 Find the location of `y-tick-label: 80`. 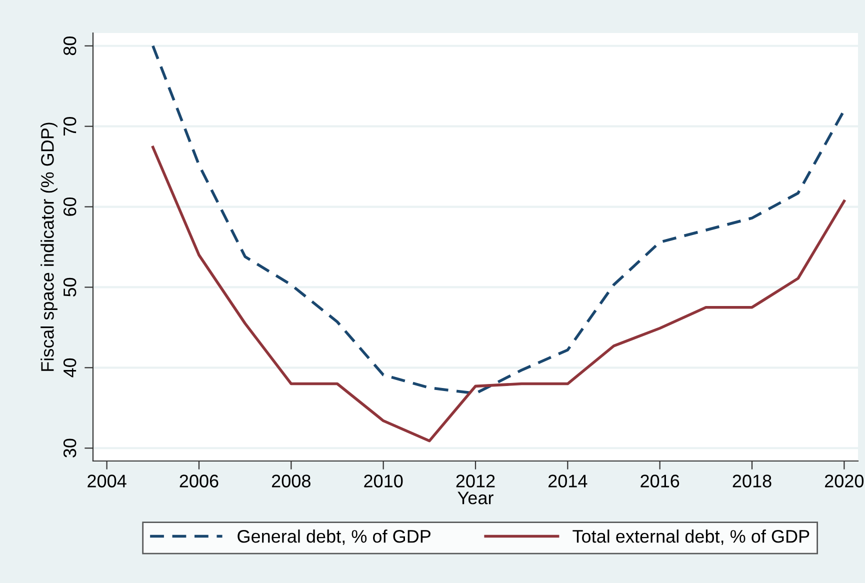

y-tick-label: 80 is located at coordinates (69, 46).